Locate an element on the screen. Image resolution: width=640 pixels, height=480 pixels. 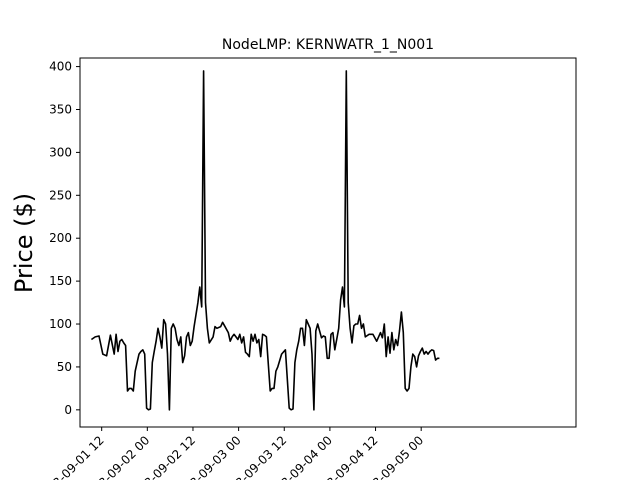
x-tick-label: 2023-09-01 12 is located at coordinates (70, 456).